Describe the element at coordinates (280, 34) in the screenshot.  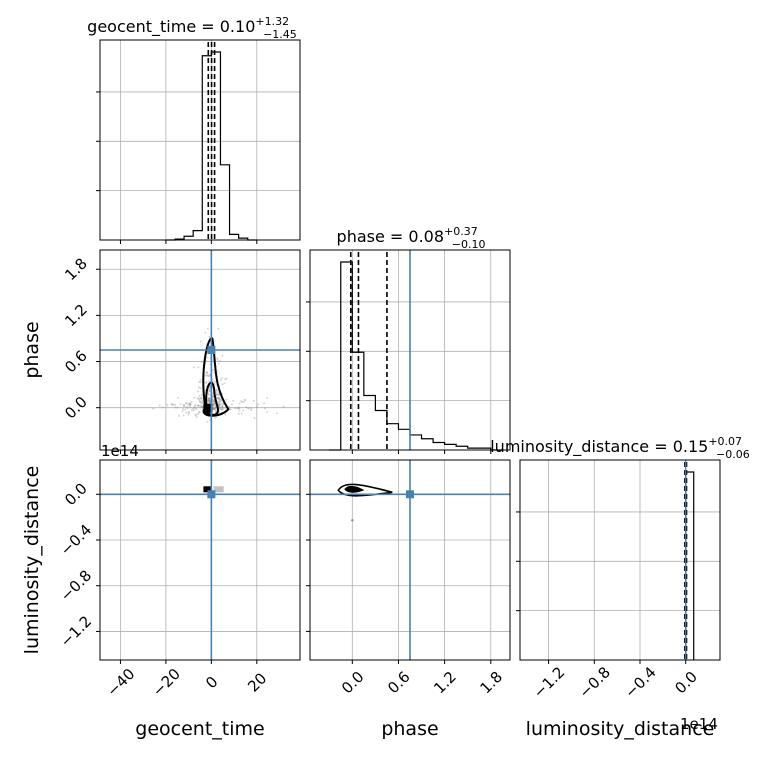
I see `title-minus: −1.45` at that location.